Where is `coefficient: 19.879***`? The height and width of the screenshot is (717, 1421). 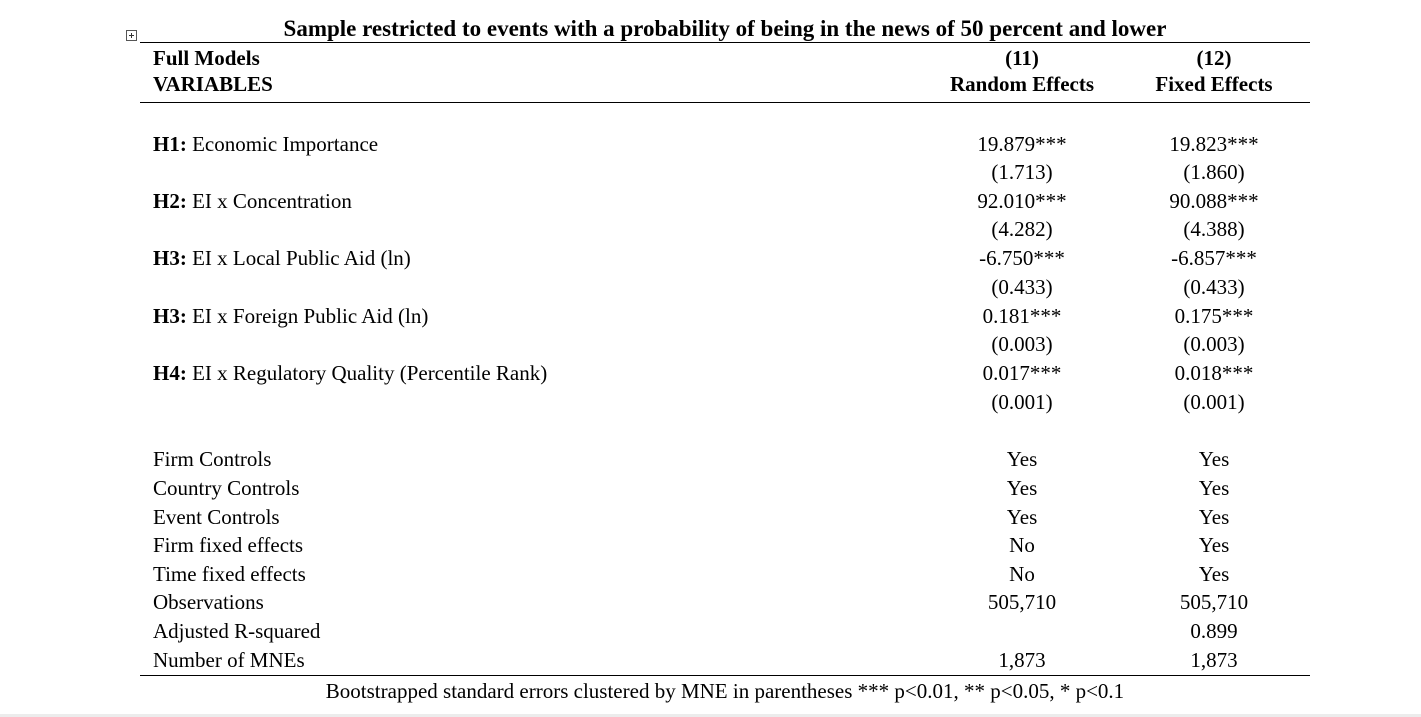 coefficient: 19.879*** is located at coordinates (1022, 144).